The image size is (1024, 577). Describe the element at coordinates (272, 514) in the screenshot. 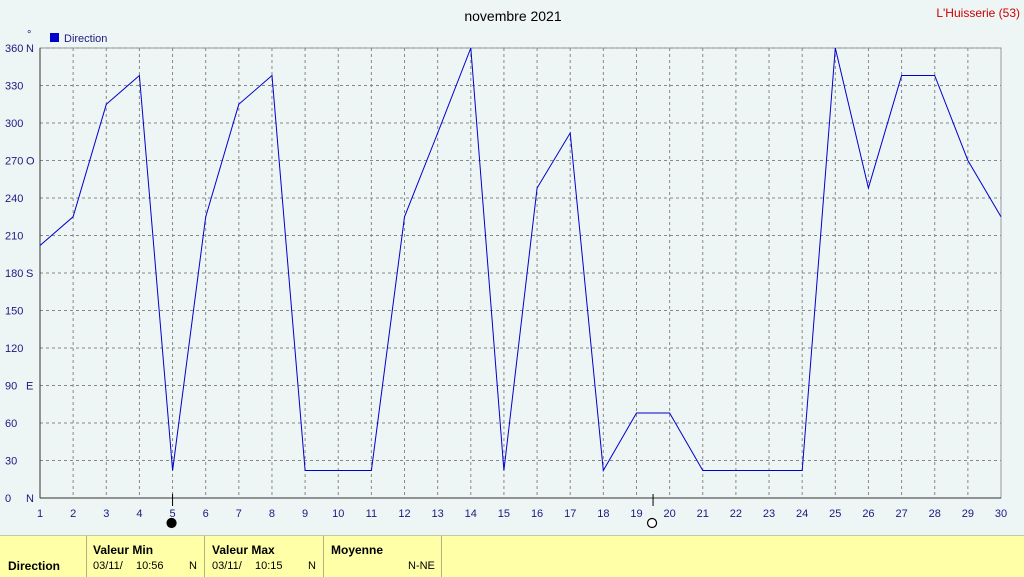

I see `x-tick-label: 8` at that location.